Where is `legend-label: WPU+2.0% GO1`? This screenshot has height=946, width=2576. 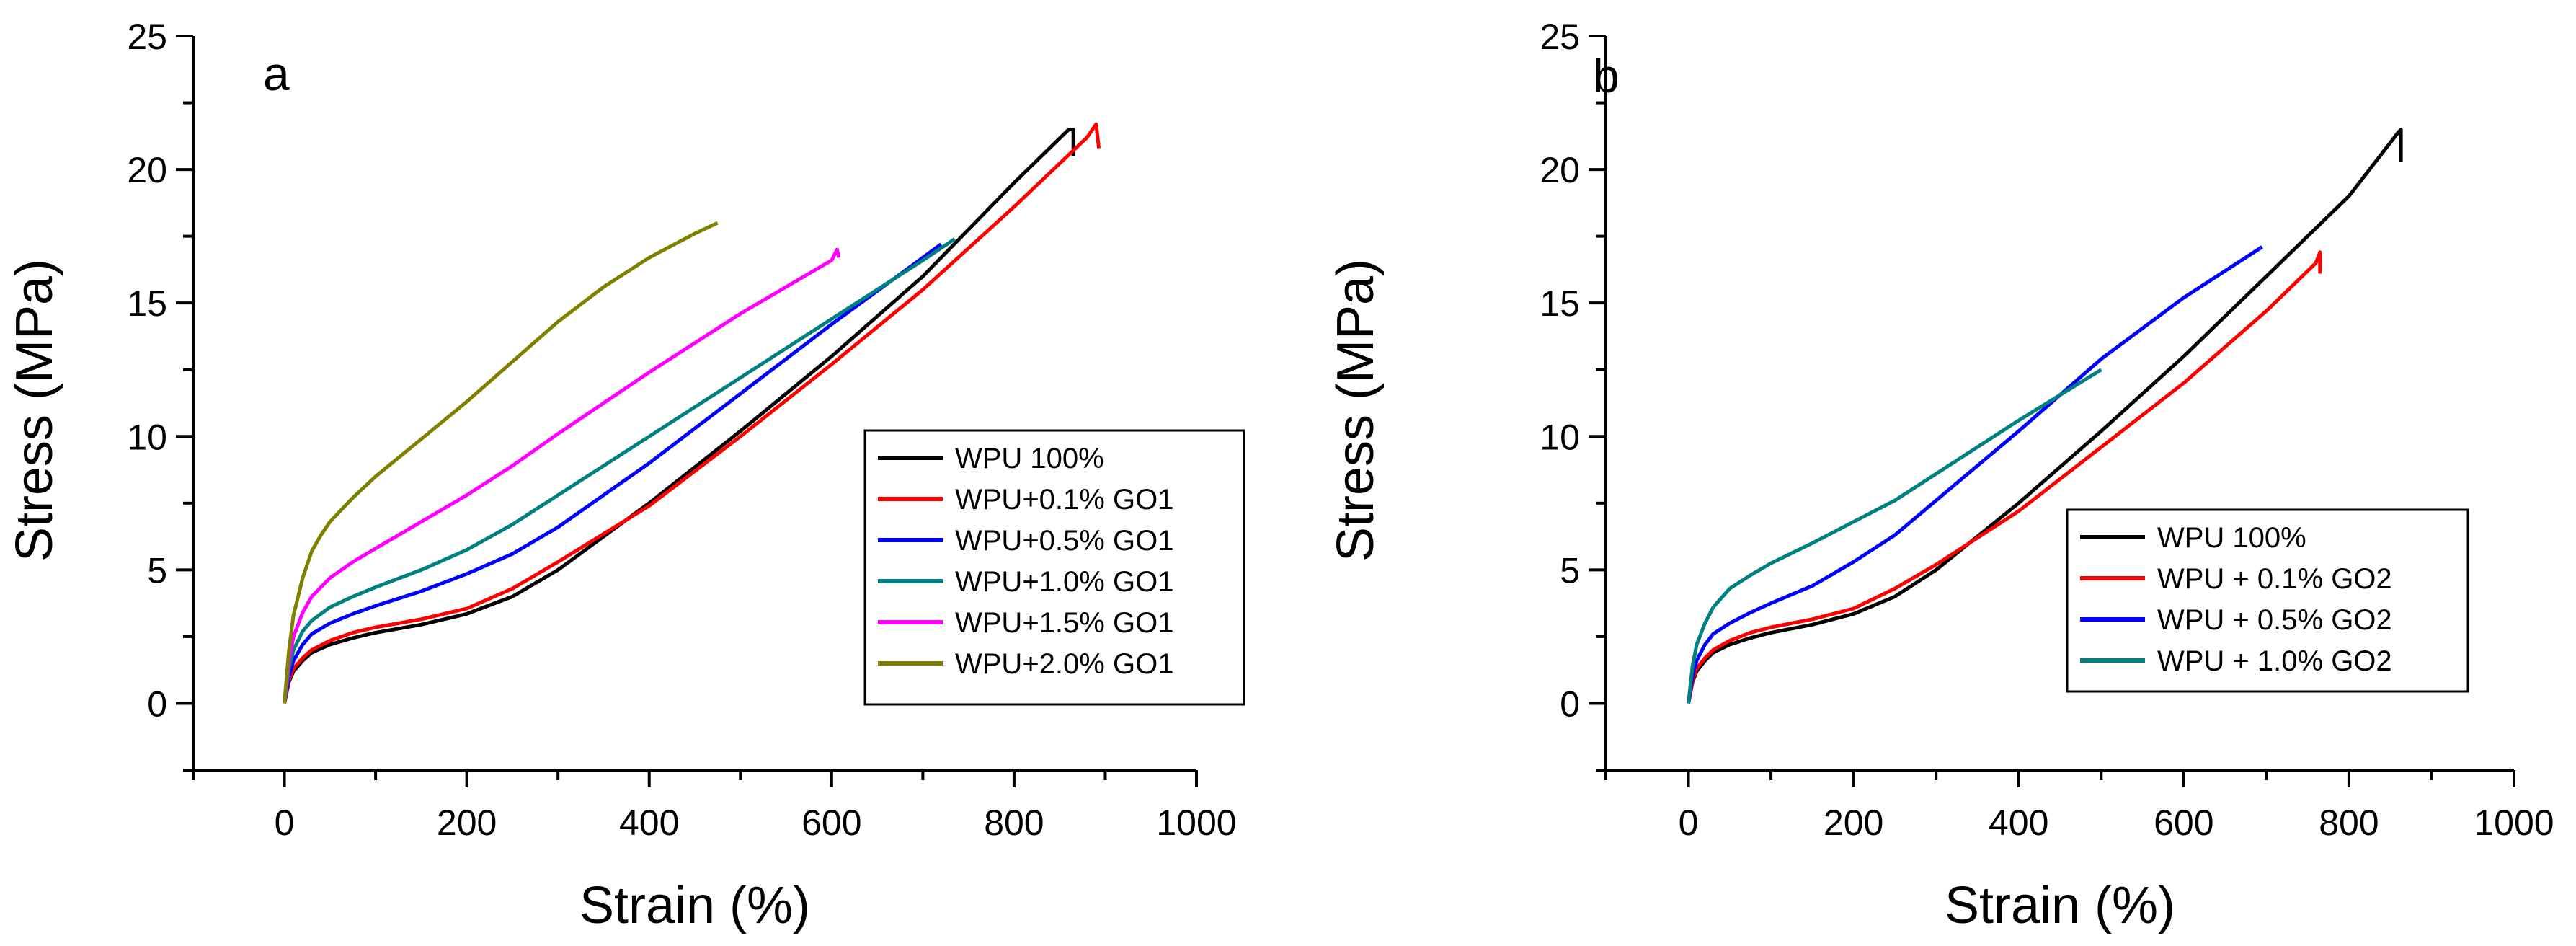 legend-label: WPU+2.0% GO1 is located at coordinates (1064, 664).